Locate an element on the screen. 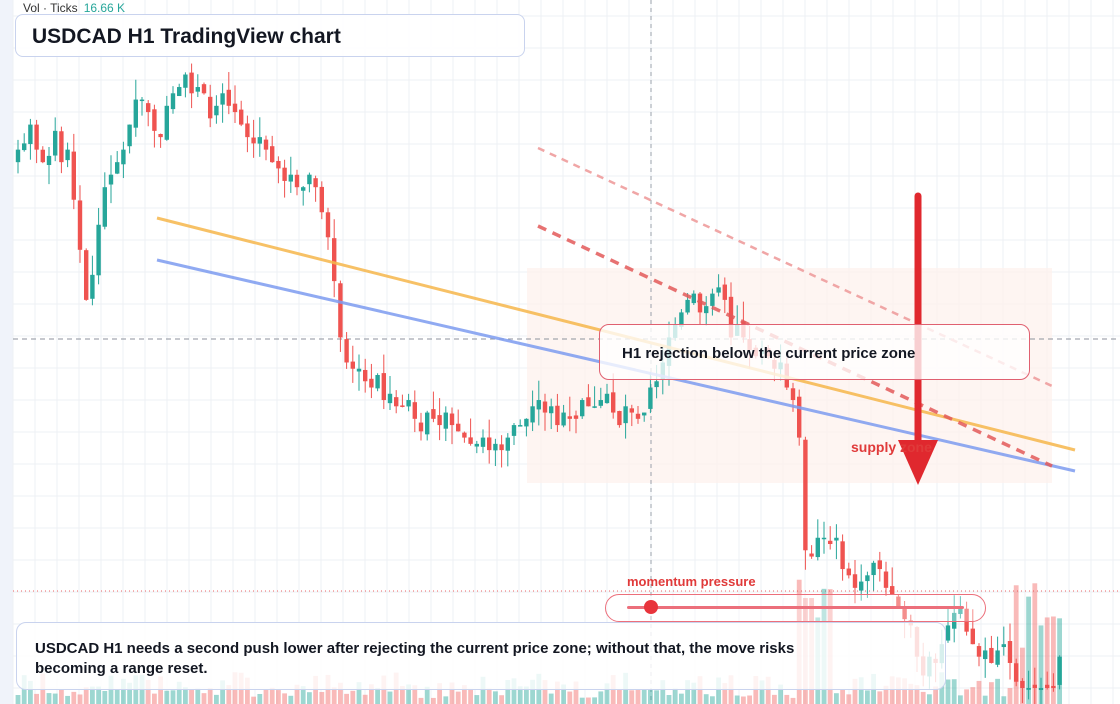 This screenshot has height=704, width=1120. momentum-bar is located at coordinates (795, 607).